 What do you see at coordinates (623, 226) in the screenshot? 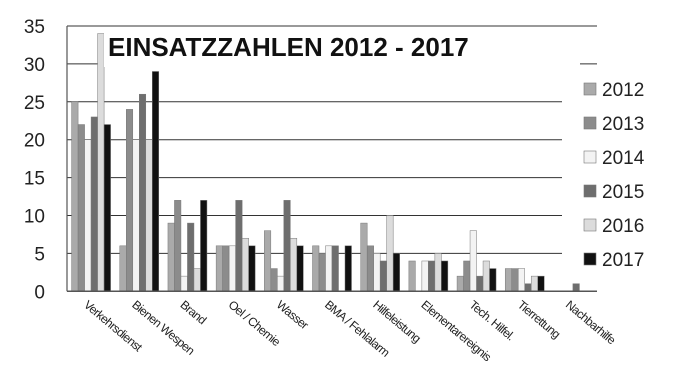
I see `legend-label: 2016` at bounding box center [623, 226].